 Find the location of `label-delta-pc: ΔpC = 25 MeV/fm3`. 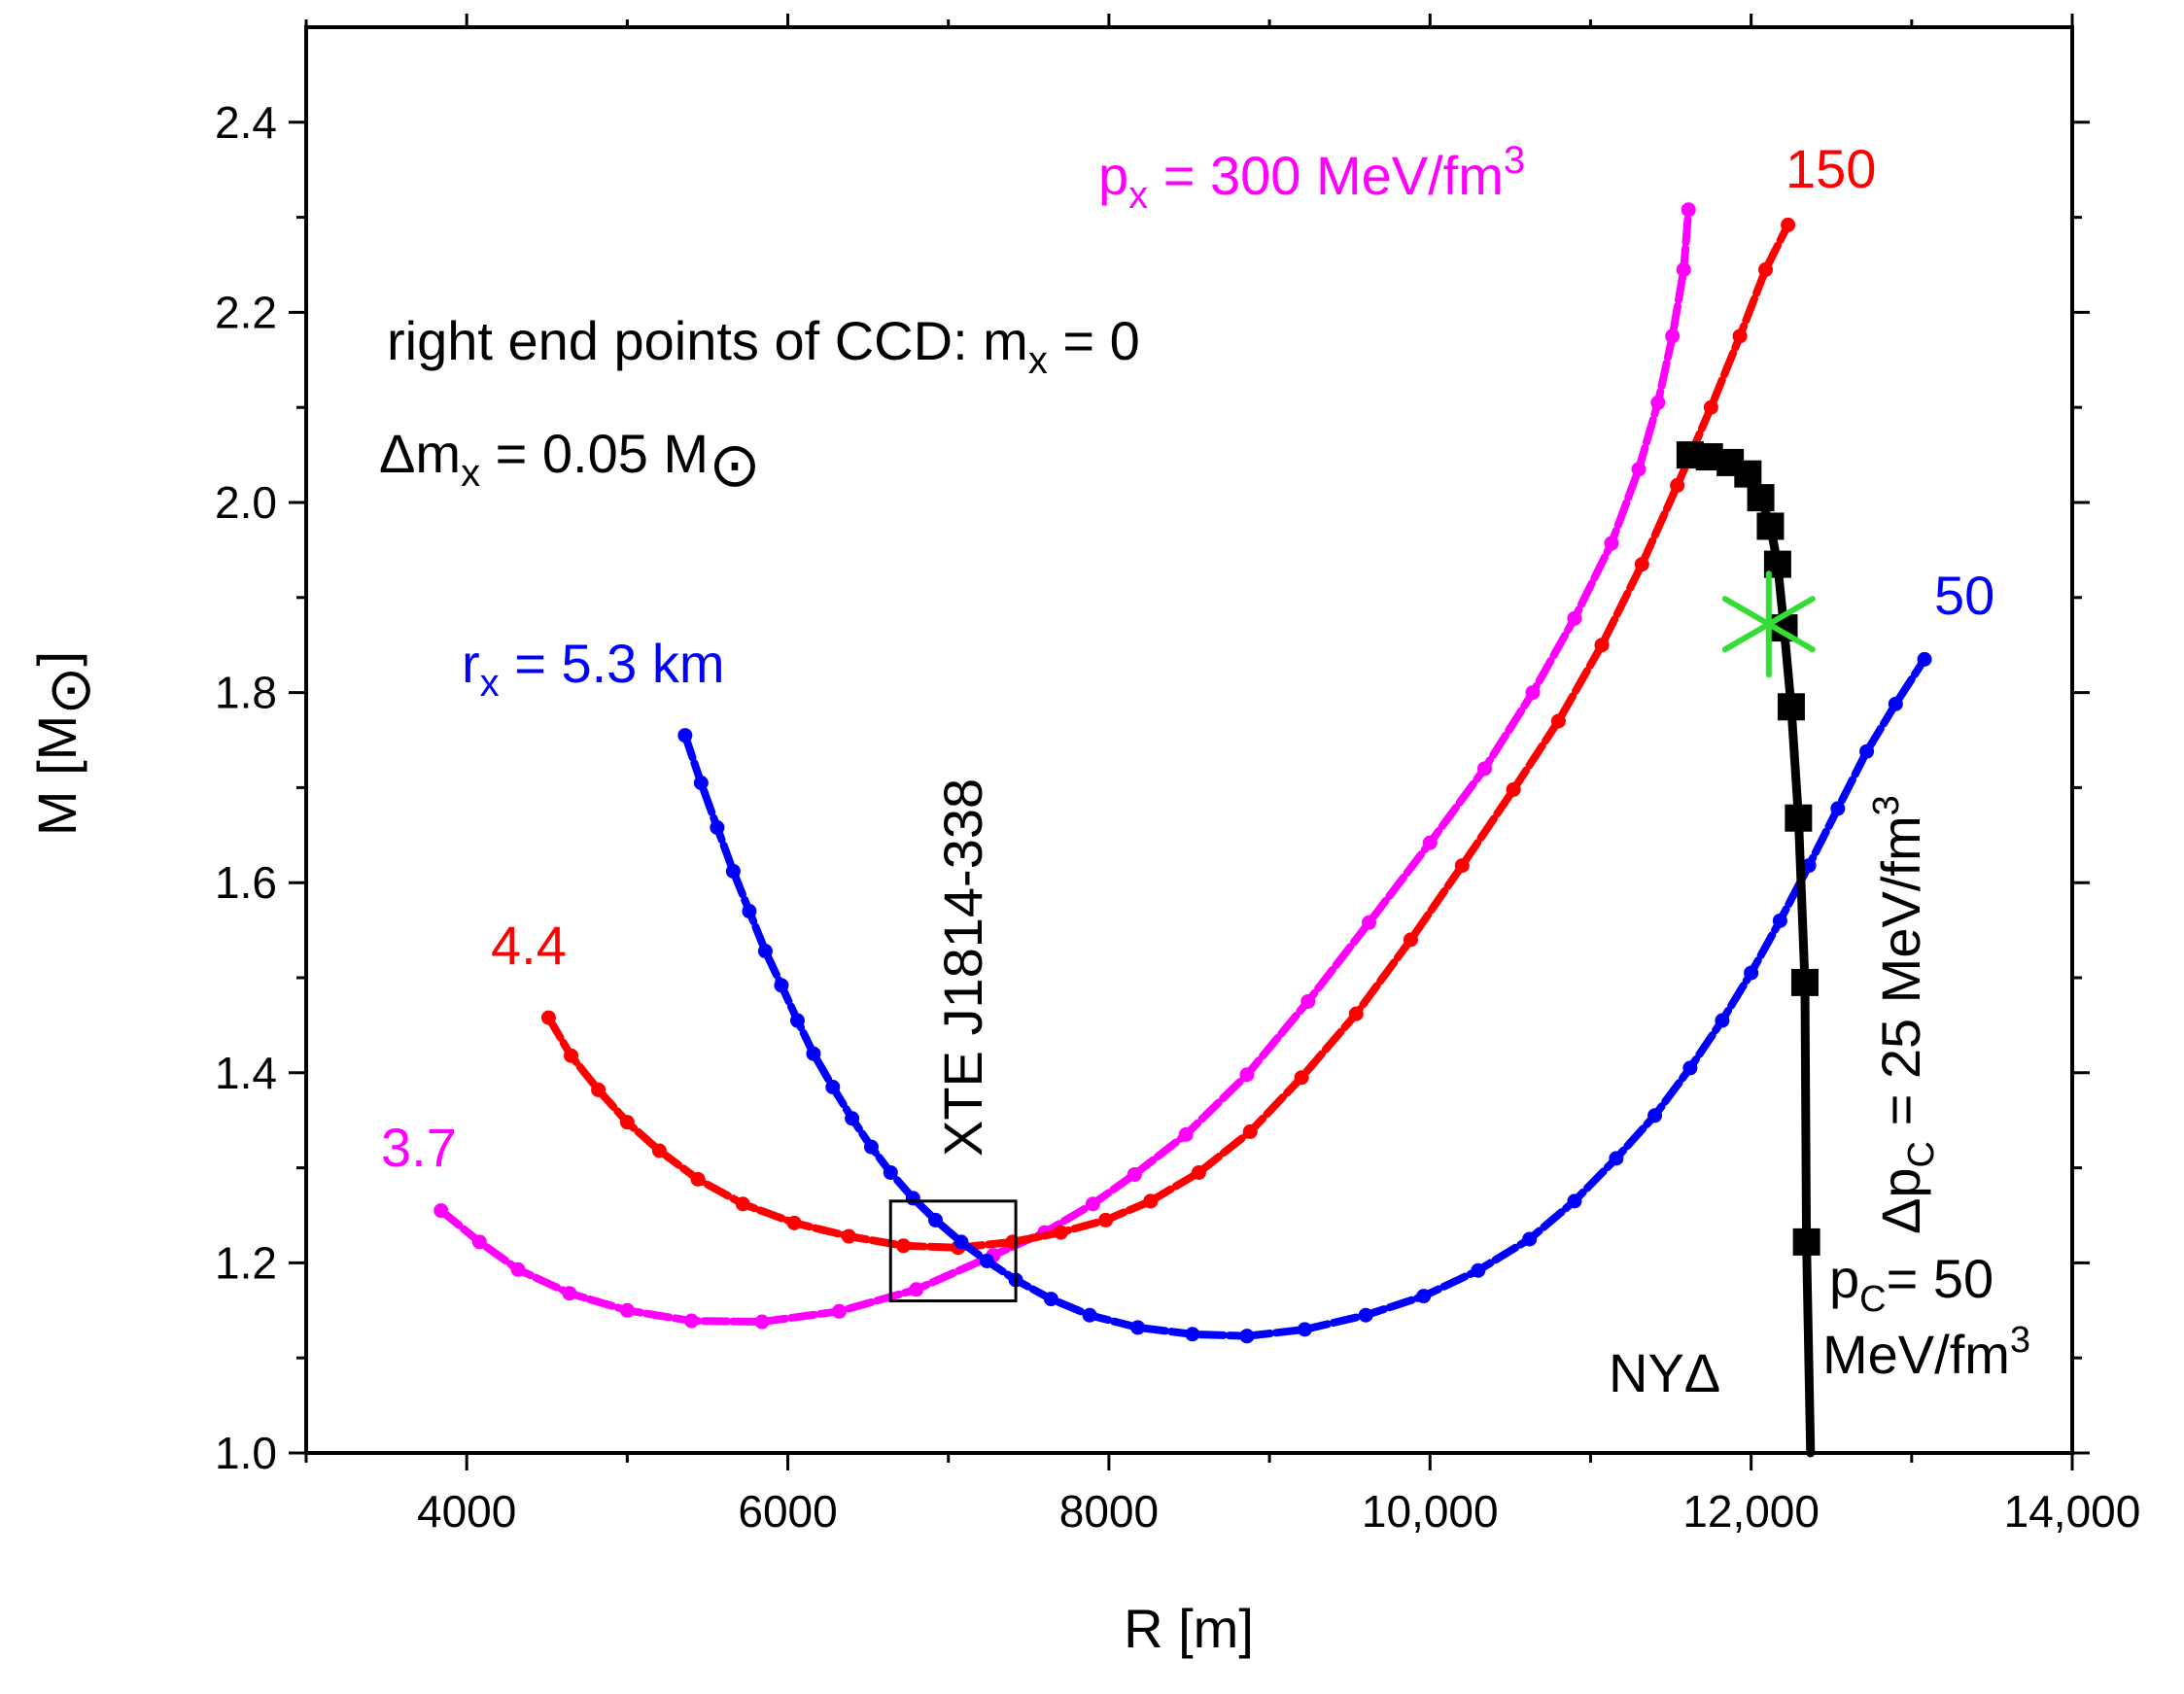

label-delta-pc: ΔpC = 25 MeV/fm3 is located at coordinates (1904, 1014).